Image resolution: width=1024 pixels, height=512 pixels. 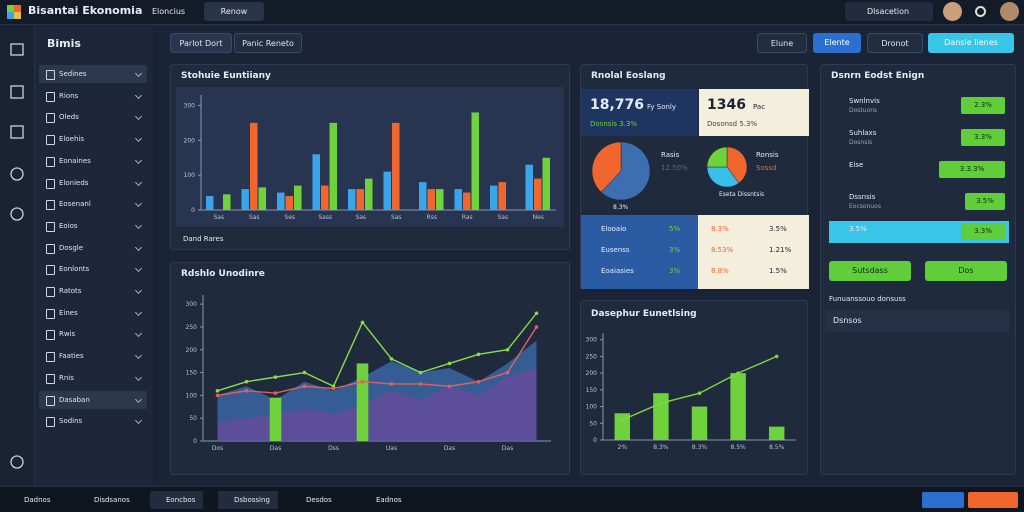 What do you see at coordinates (391, 448) in the screenshot?
I see `x-tick-label: Uas` at bounding box center [391, 448].